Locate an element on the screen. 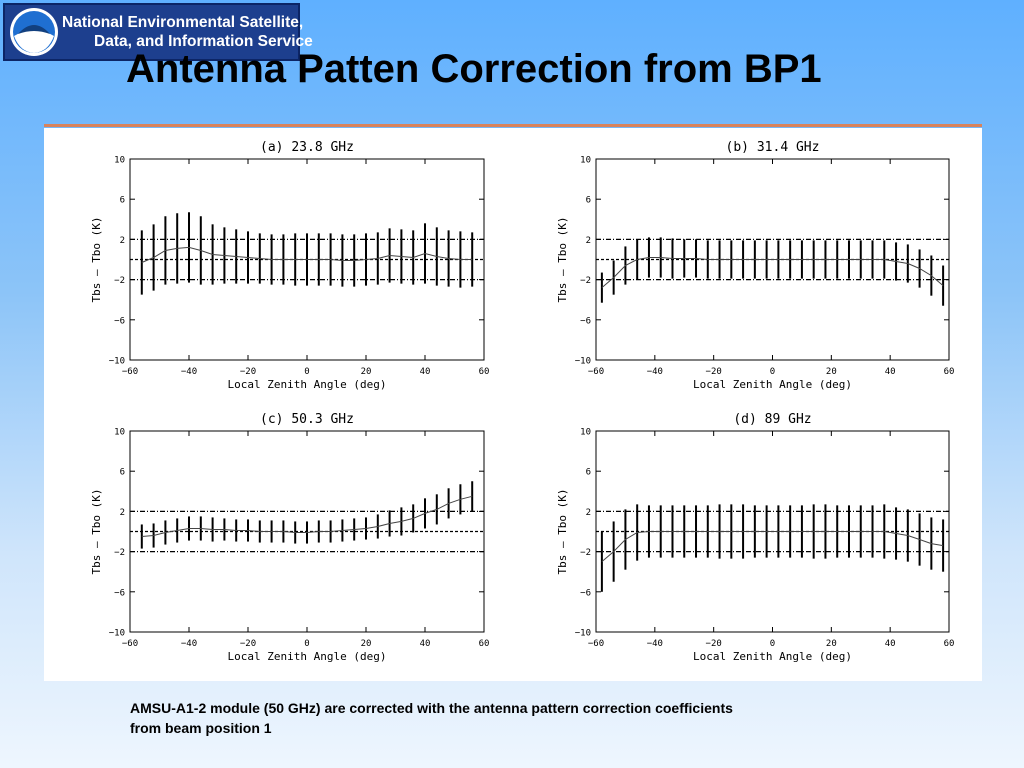  chart-title: (b) 31.4 GHz is located at coordinates (773, 147).